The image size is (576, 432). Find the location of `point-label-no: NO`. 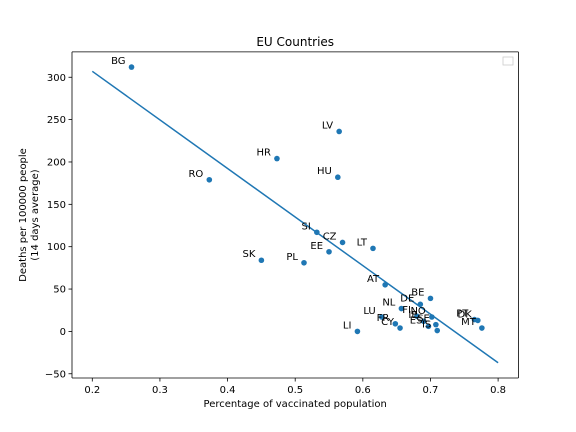

point-label-no: NO is located at coordinates (417, 311).